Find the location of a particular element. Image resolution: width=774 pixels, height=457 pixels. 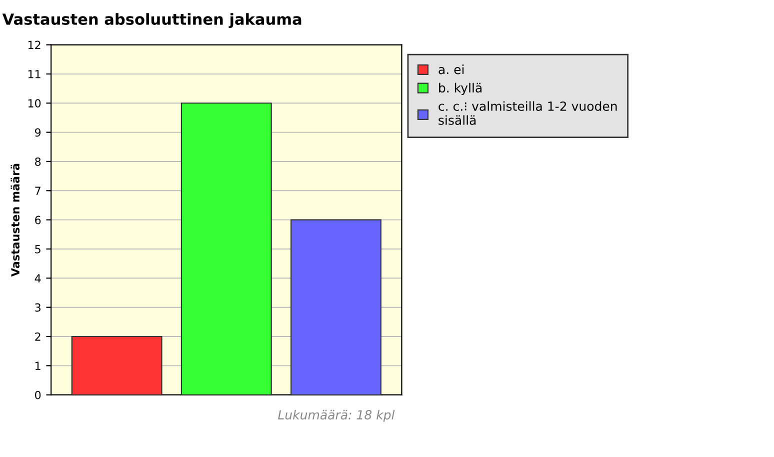

y-tick-label: 9 is located at coordinates (37, 132).